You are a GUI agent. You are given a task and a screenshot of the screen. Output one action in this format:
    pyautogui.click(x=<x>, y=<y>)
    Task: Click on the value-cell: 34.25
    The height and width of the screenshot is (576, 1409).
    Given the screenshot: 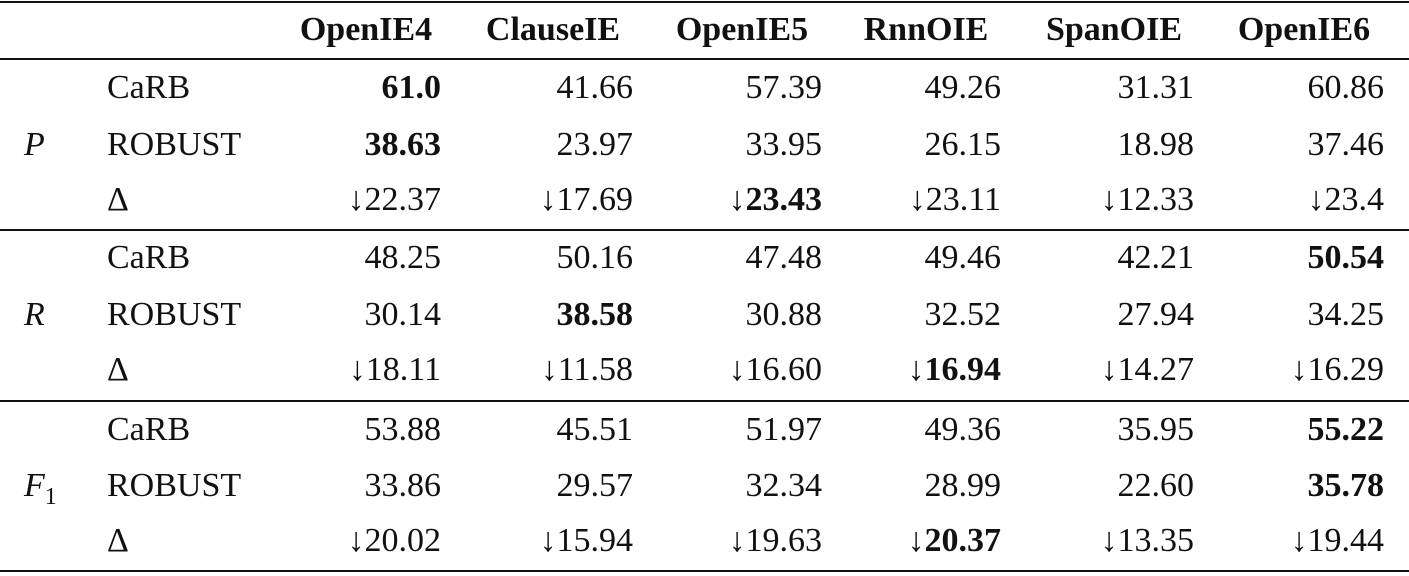 What is the action you would take?
    pyautogui.click(x=1346, y=314)
    